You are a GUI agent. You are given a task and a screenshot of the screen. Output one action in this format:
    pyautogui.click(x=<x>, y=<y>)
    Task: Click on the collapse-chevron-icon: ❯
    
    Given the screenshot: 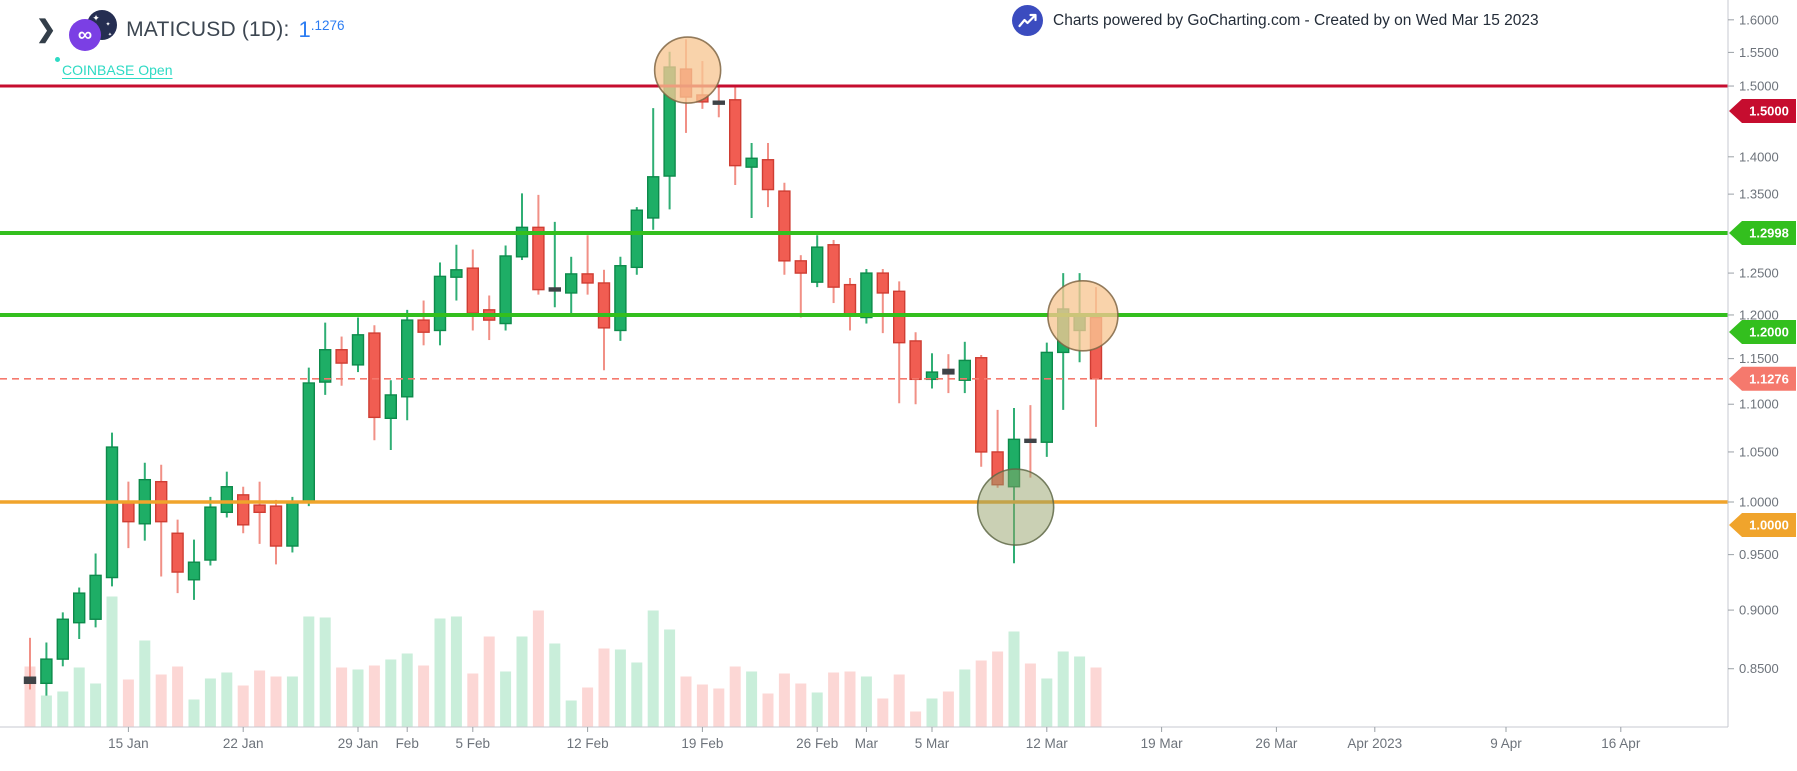 What is the action you would take?
    pyautogui.click(x=46, y=29)
    